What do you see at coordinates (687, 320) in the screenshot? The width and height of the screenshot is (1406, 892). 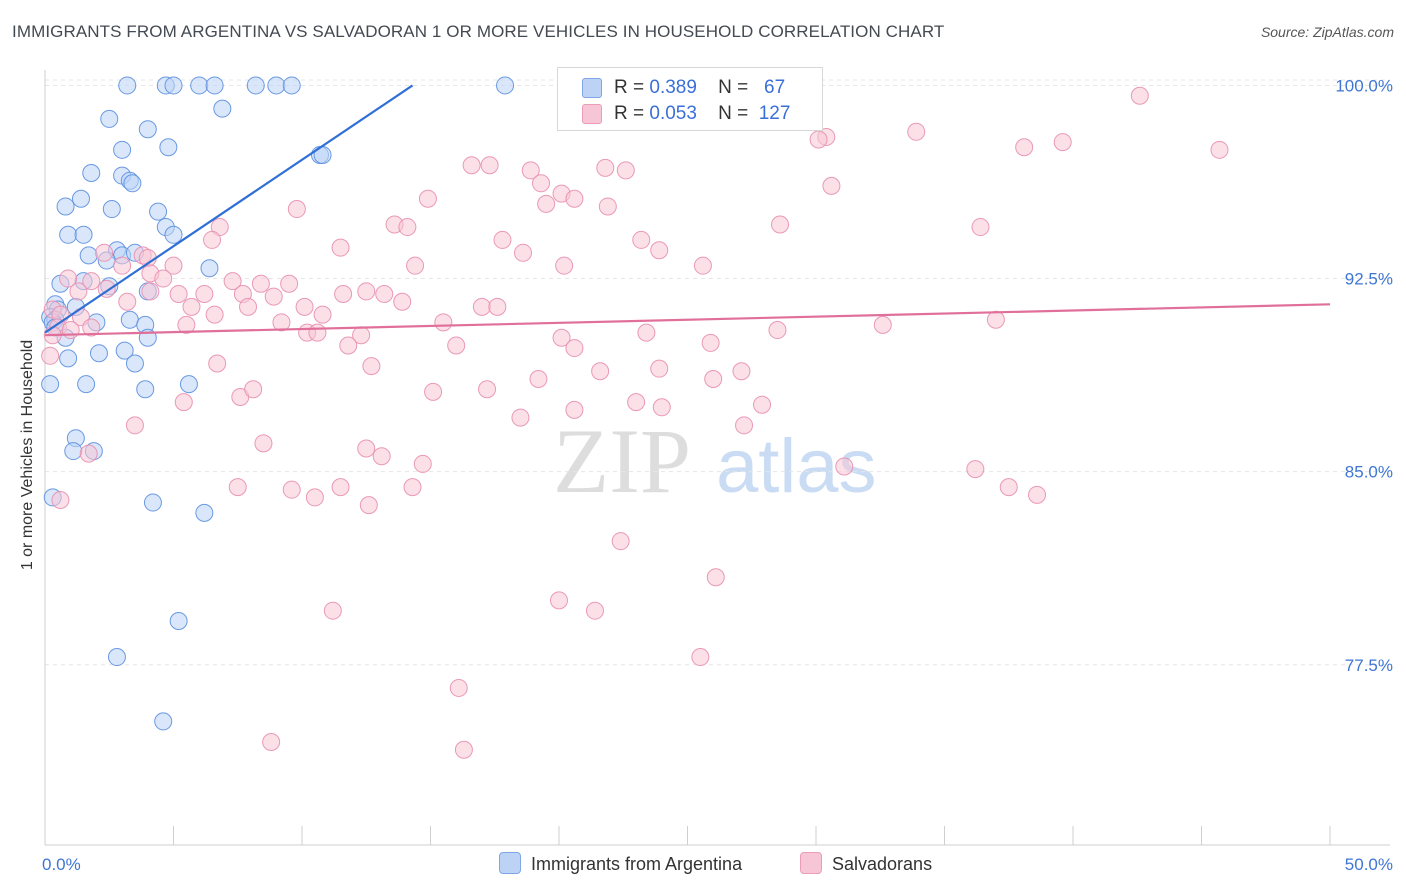 I see `trendline-salvadorans` at bounding box center [687, 320].